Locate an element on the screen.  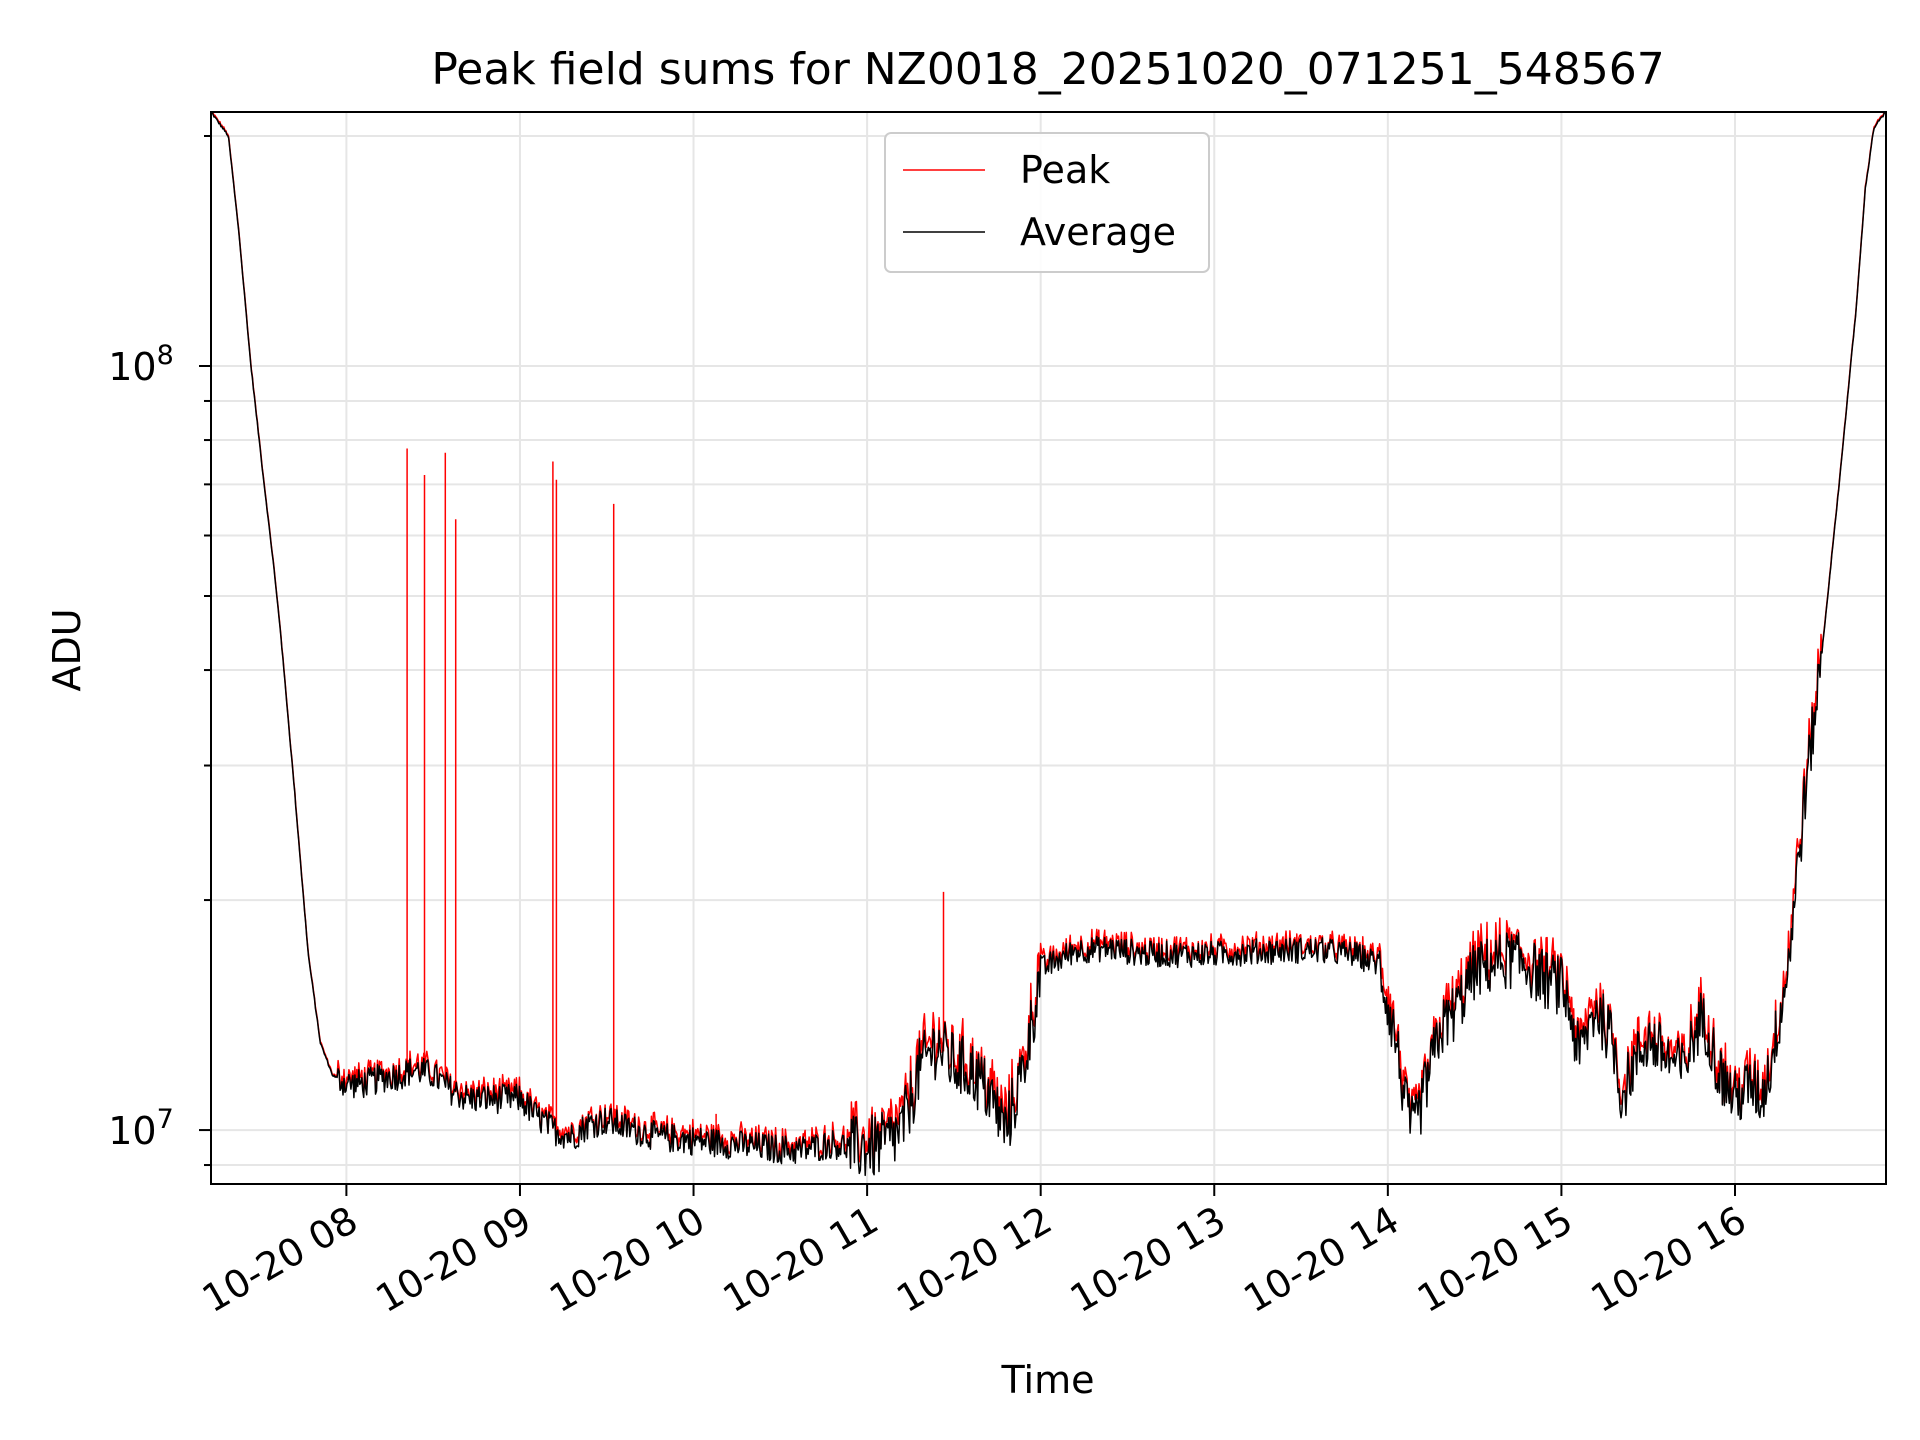
legend: Peak Average is located at coordinates (1047, 202).